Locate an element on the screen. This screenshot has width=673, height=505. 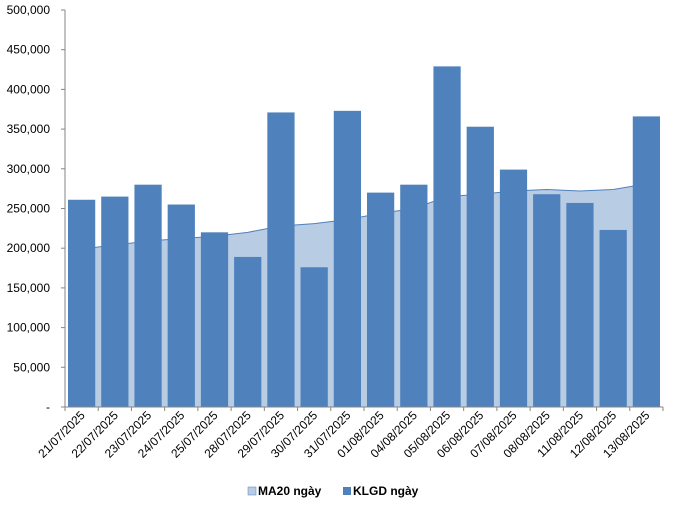
y-tick-label: 50,000 is located at coordinates (31, 367).